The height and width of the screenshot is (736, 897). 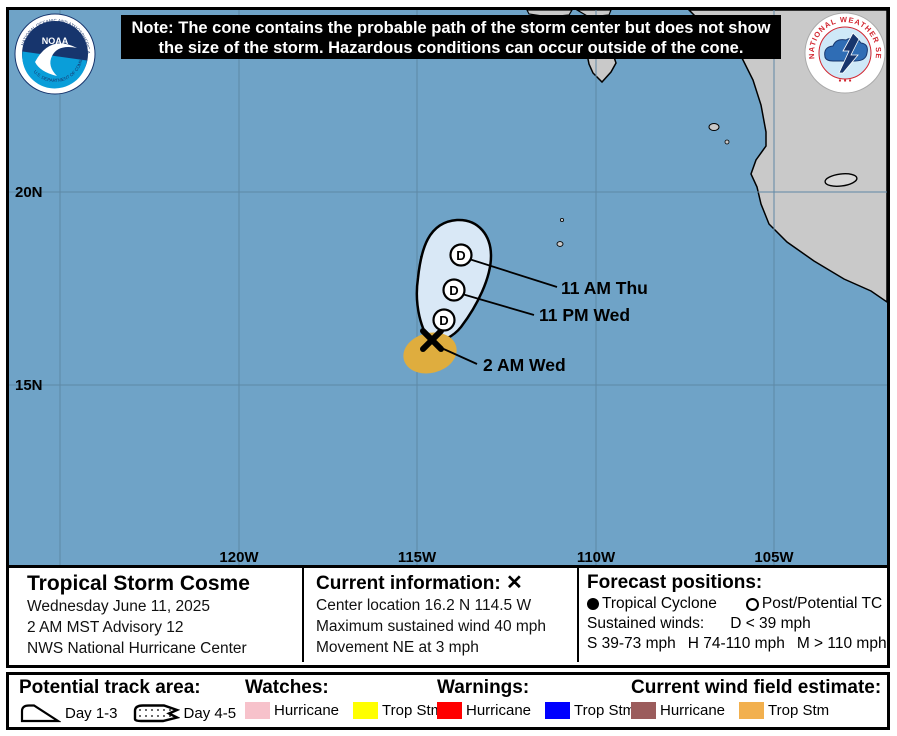 What do you see at coordinates (822, 603) in the screenshot?
I see `post-potential-tc-label: Post/Potential TC` at bounding box center [822, 603].